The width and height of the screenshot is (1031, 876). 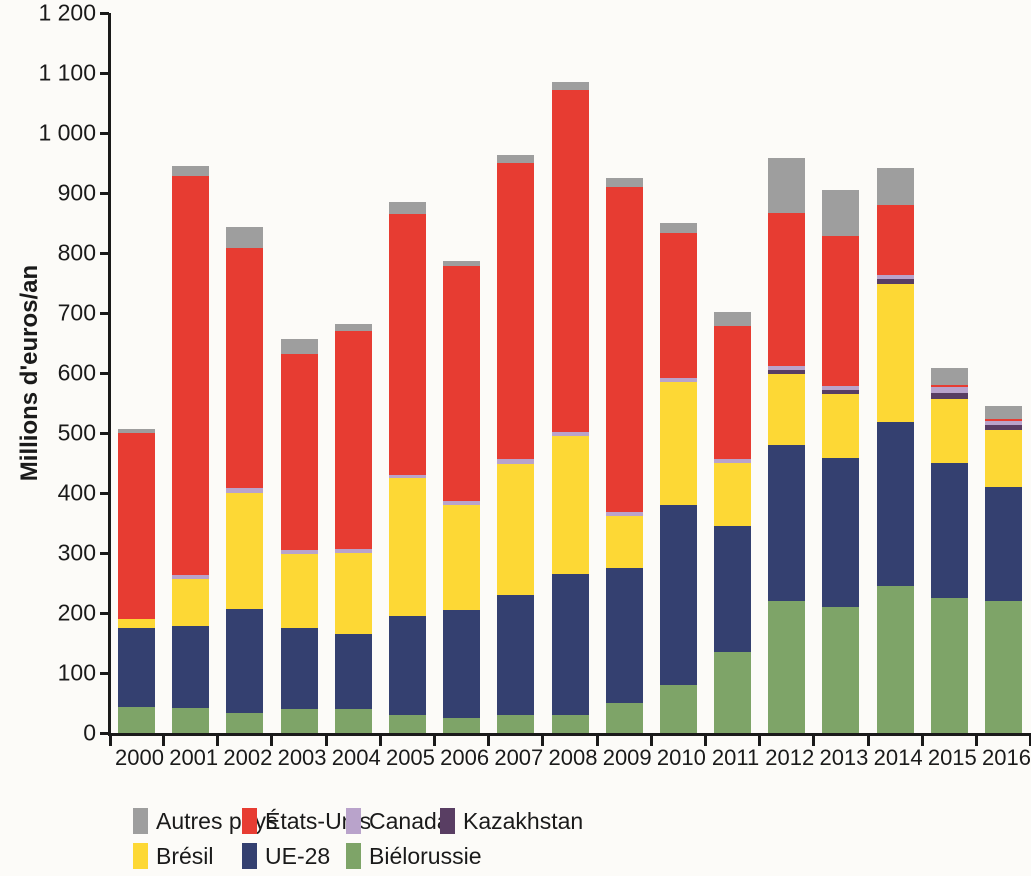 I want to click on x-year-label-2004: 2004, so click(x=356, y=757).